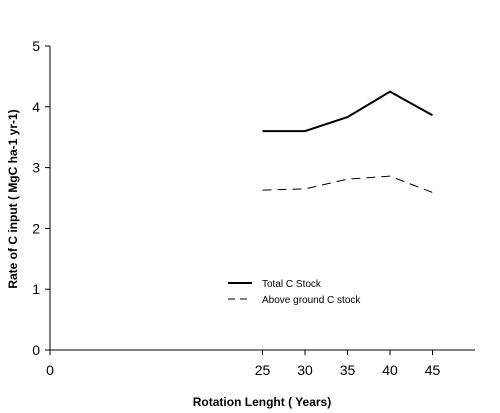 This screenshot has height=413, width=500. Describe the element at coordinates (292, 284) in the screenshot. I see `legend-label: Total C Stock` at that location.